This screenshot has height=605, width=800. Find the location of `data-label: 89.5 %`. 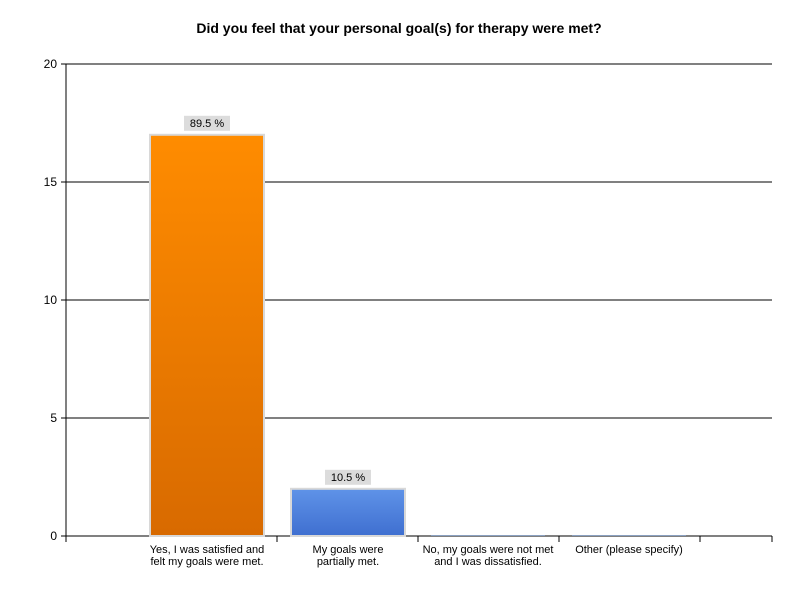

data-label: 89.5 % is located at coordinates (207, 124).